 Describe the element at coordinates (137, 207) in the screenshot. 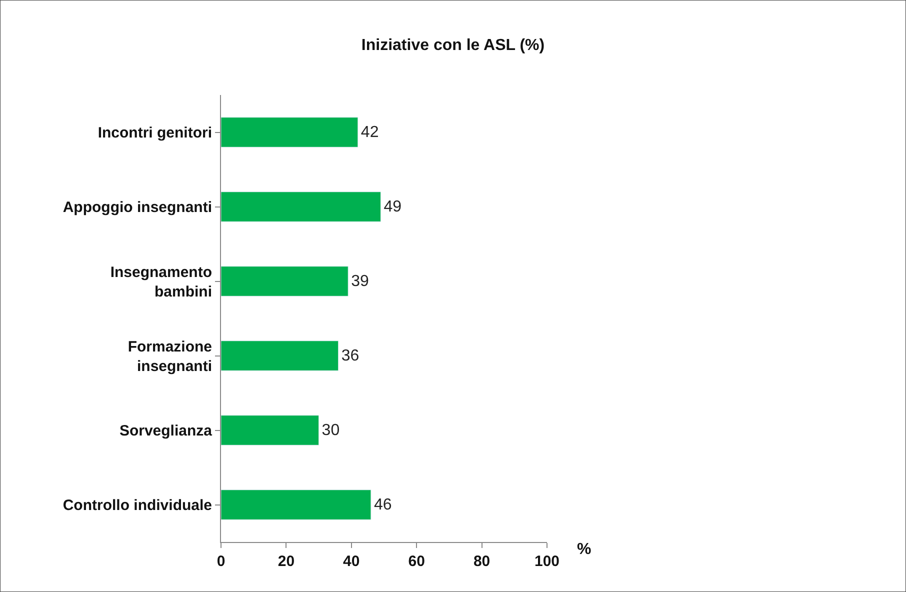

I see `y-tick-label: Appoggio insegnanti` at that location.